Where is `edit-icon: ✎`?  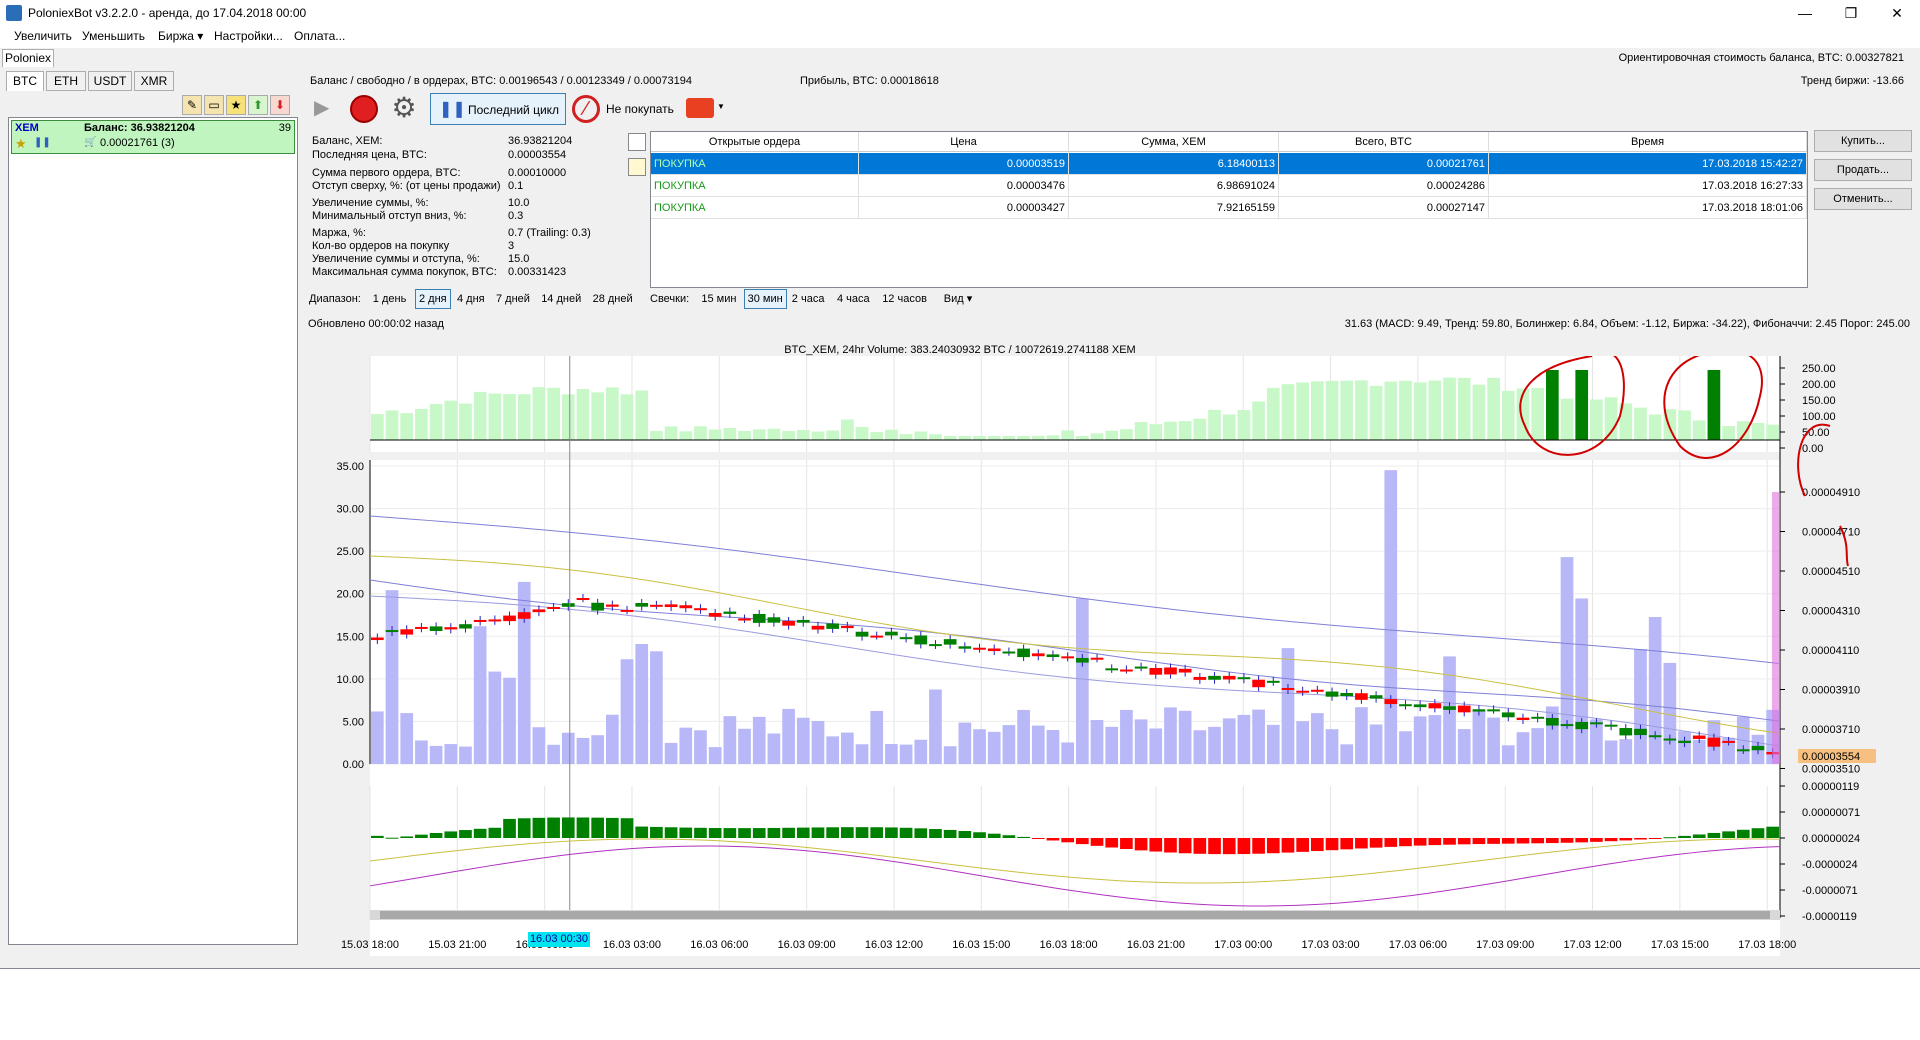 edit-icon: ✎ is located at coordinates (192, 105).